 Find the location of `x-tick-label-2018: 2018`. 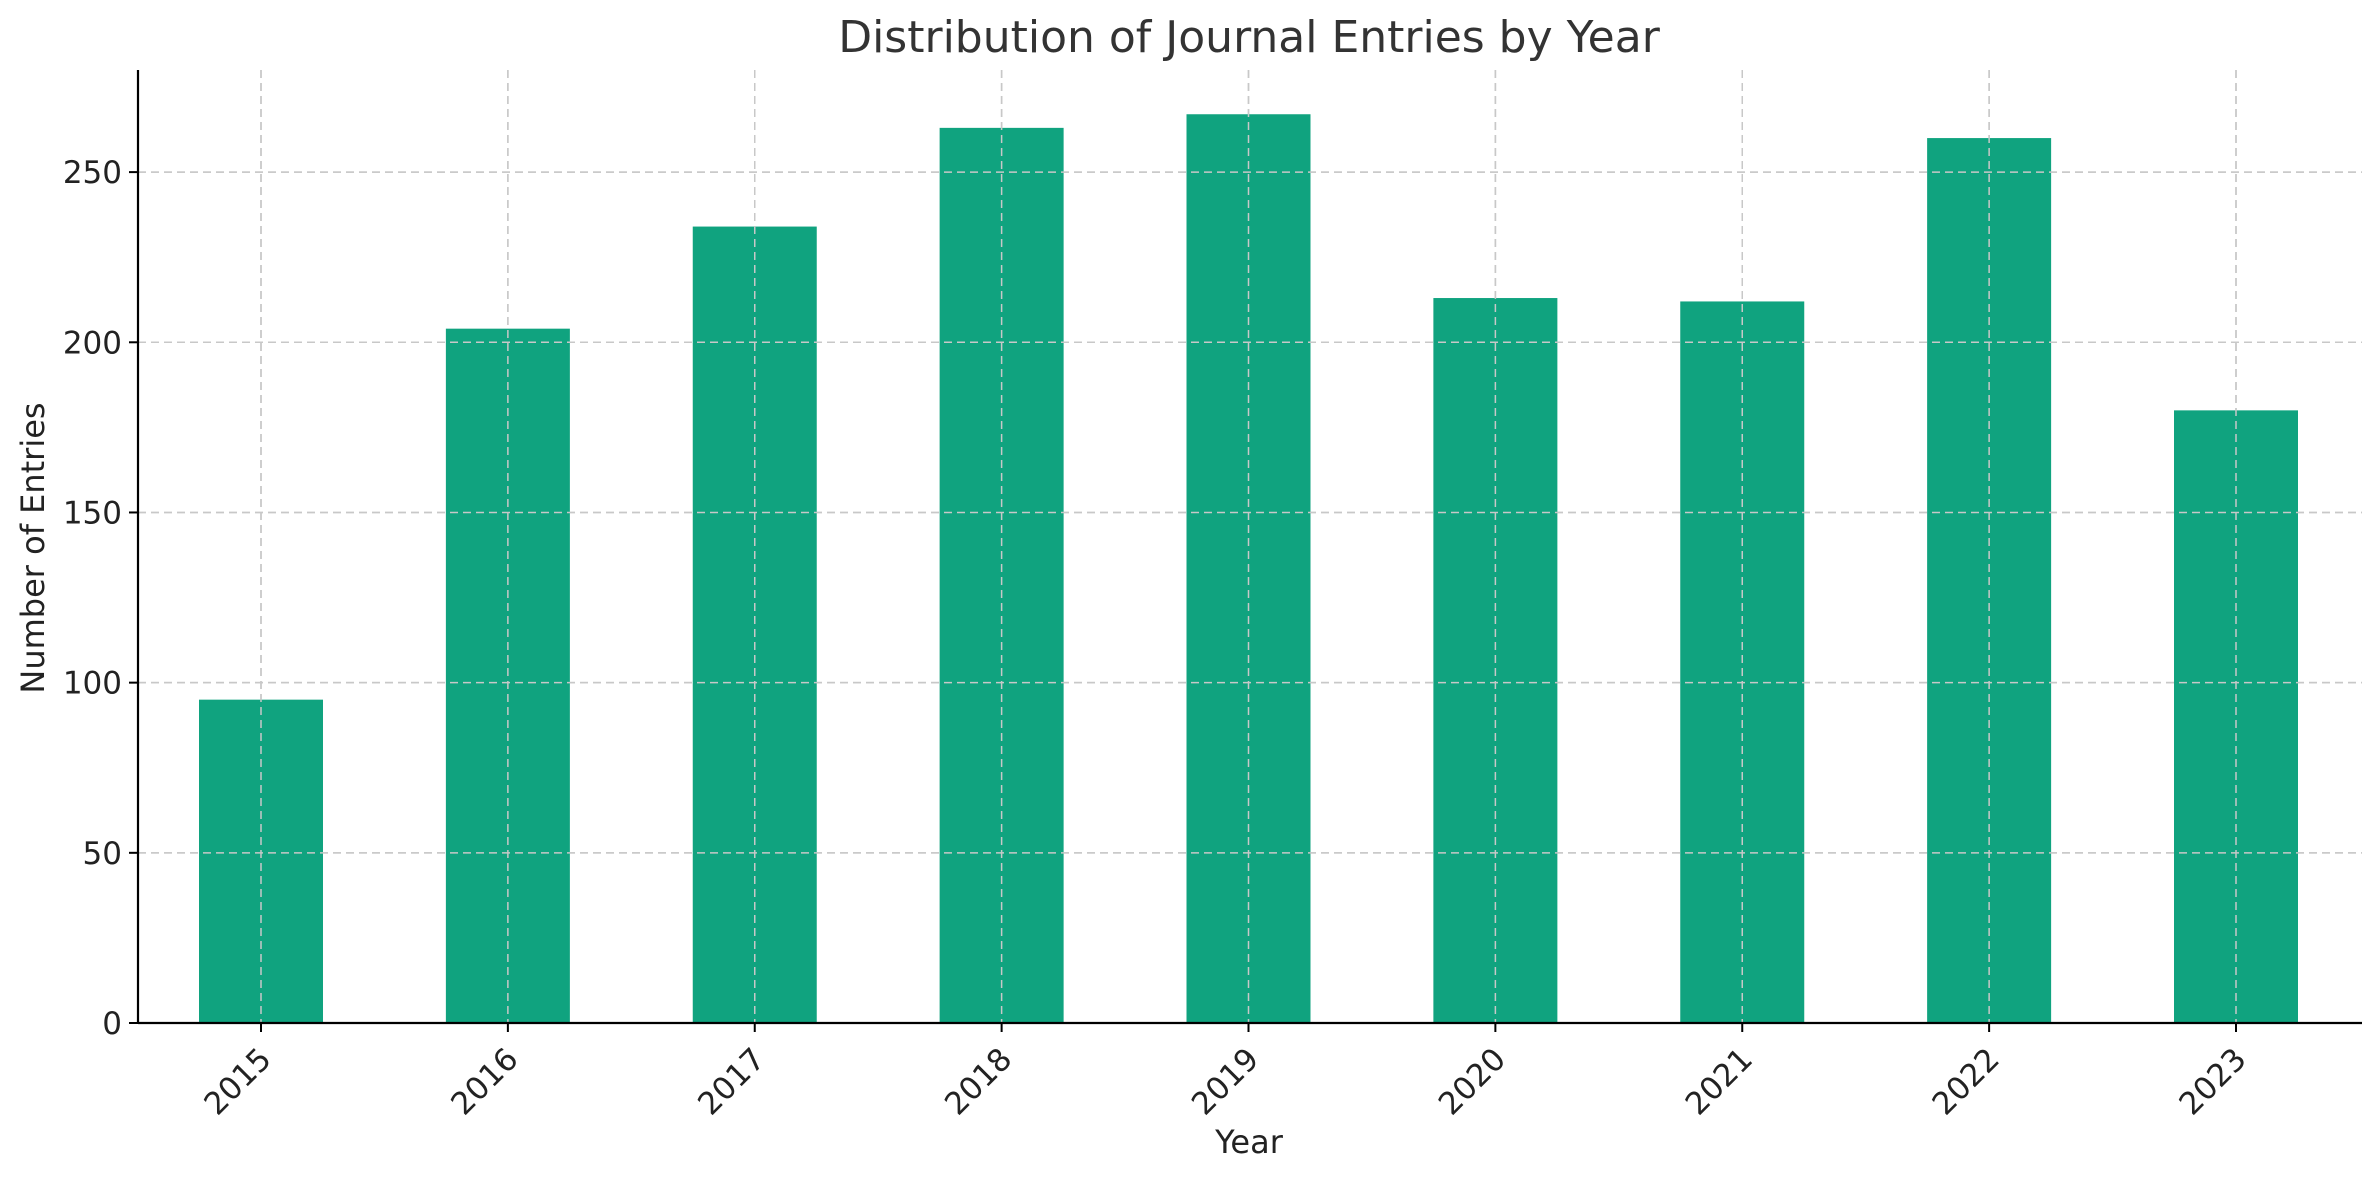

x-tick-label-2018: 2018 is located at coordinates (978, 1081).